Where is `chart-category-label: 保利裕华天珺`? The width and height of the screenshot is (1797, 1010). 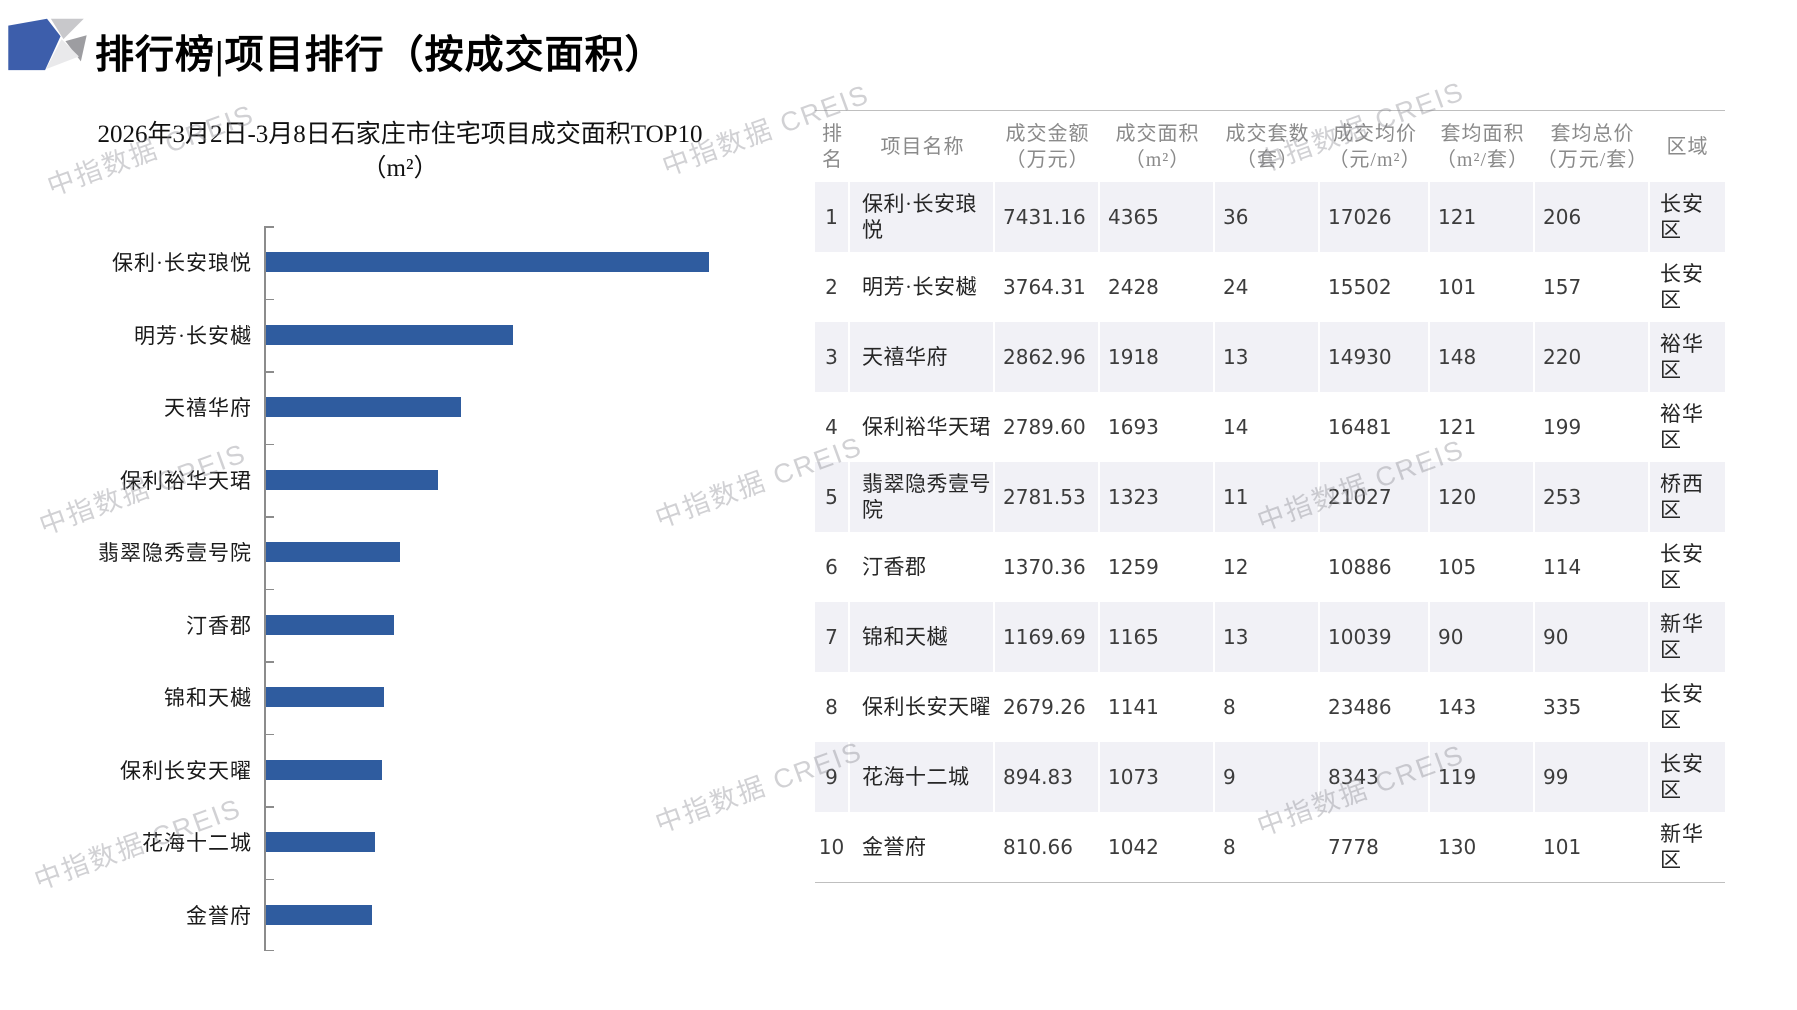
chart-category-label: 保利裕华天珺 is located at coordinates (186, 480).